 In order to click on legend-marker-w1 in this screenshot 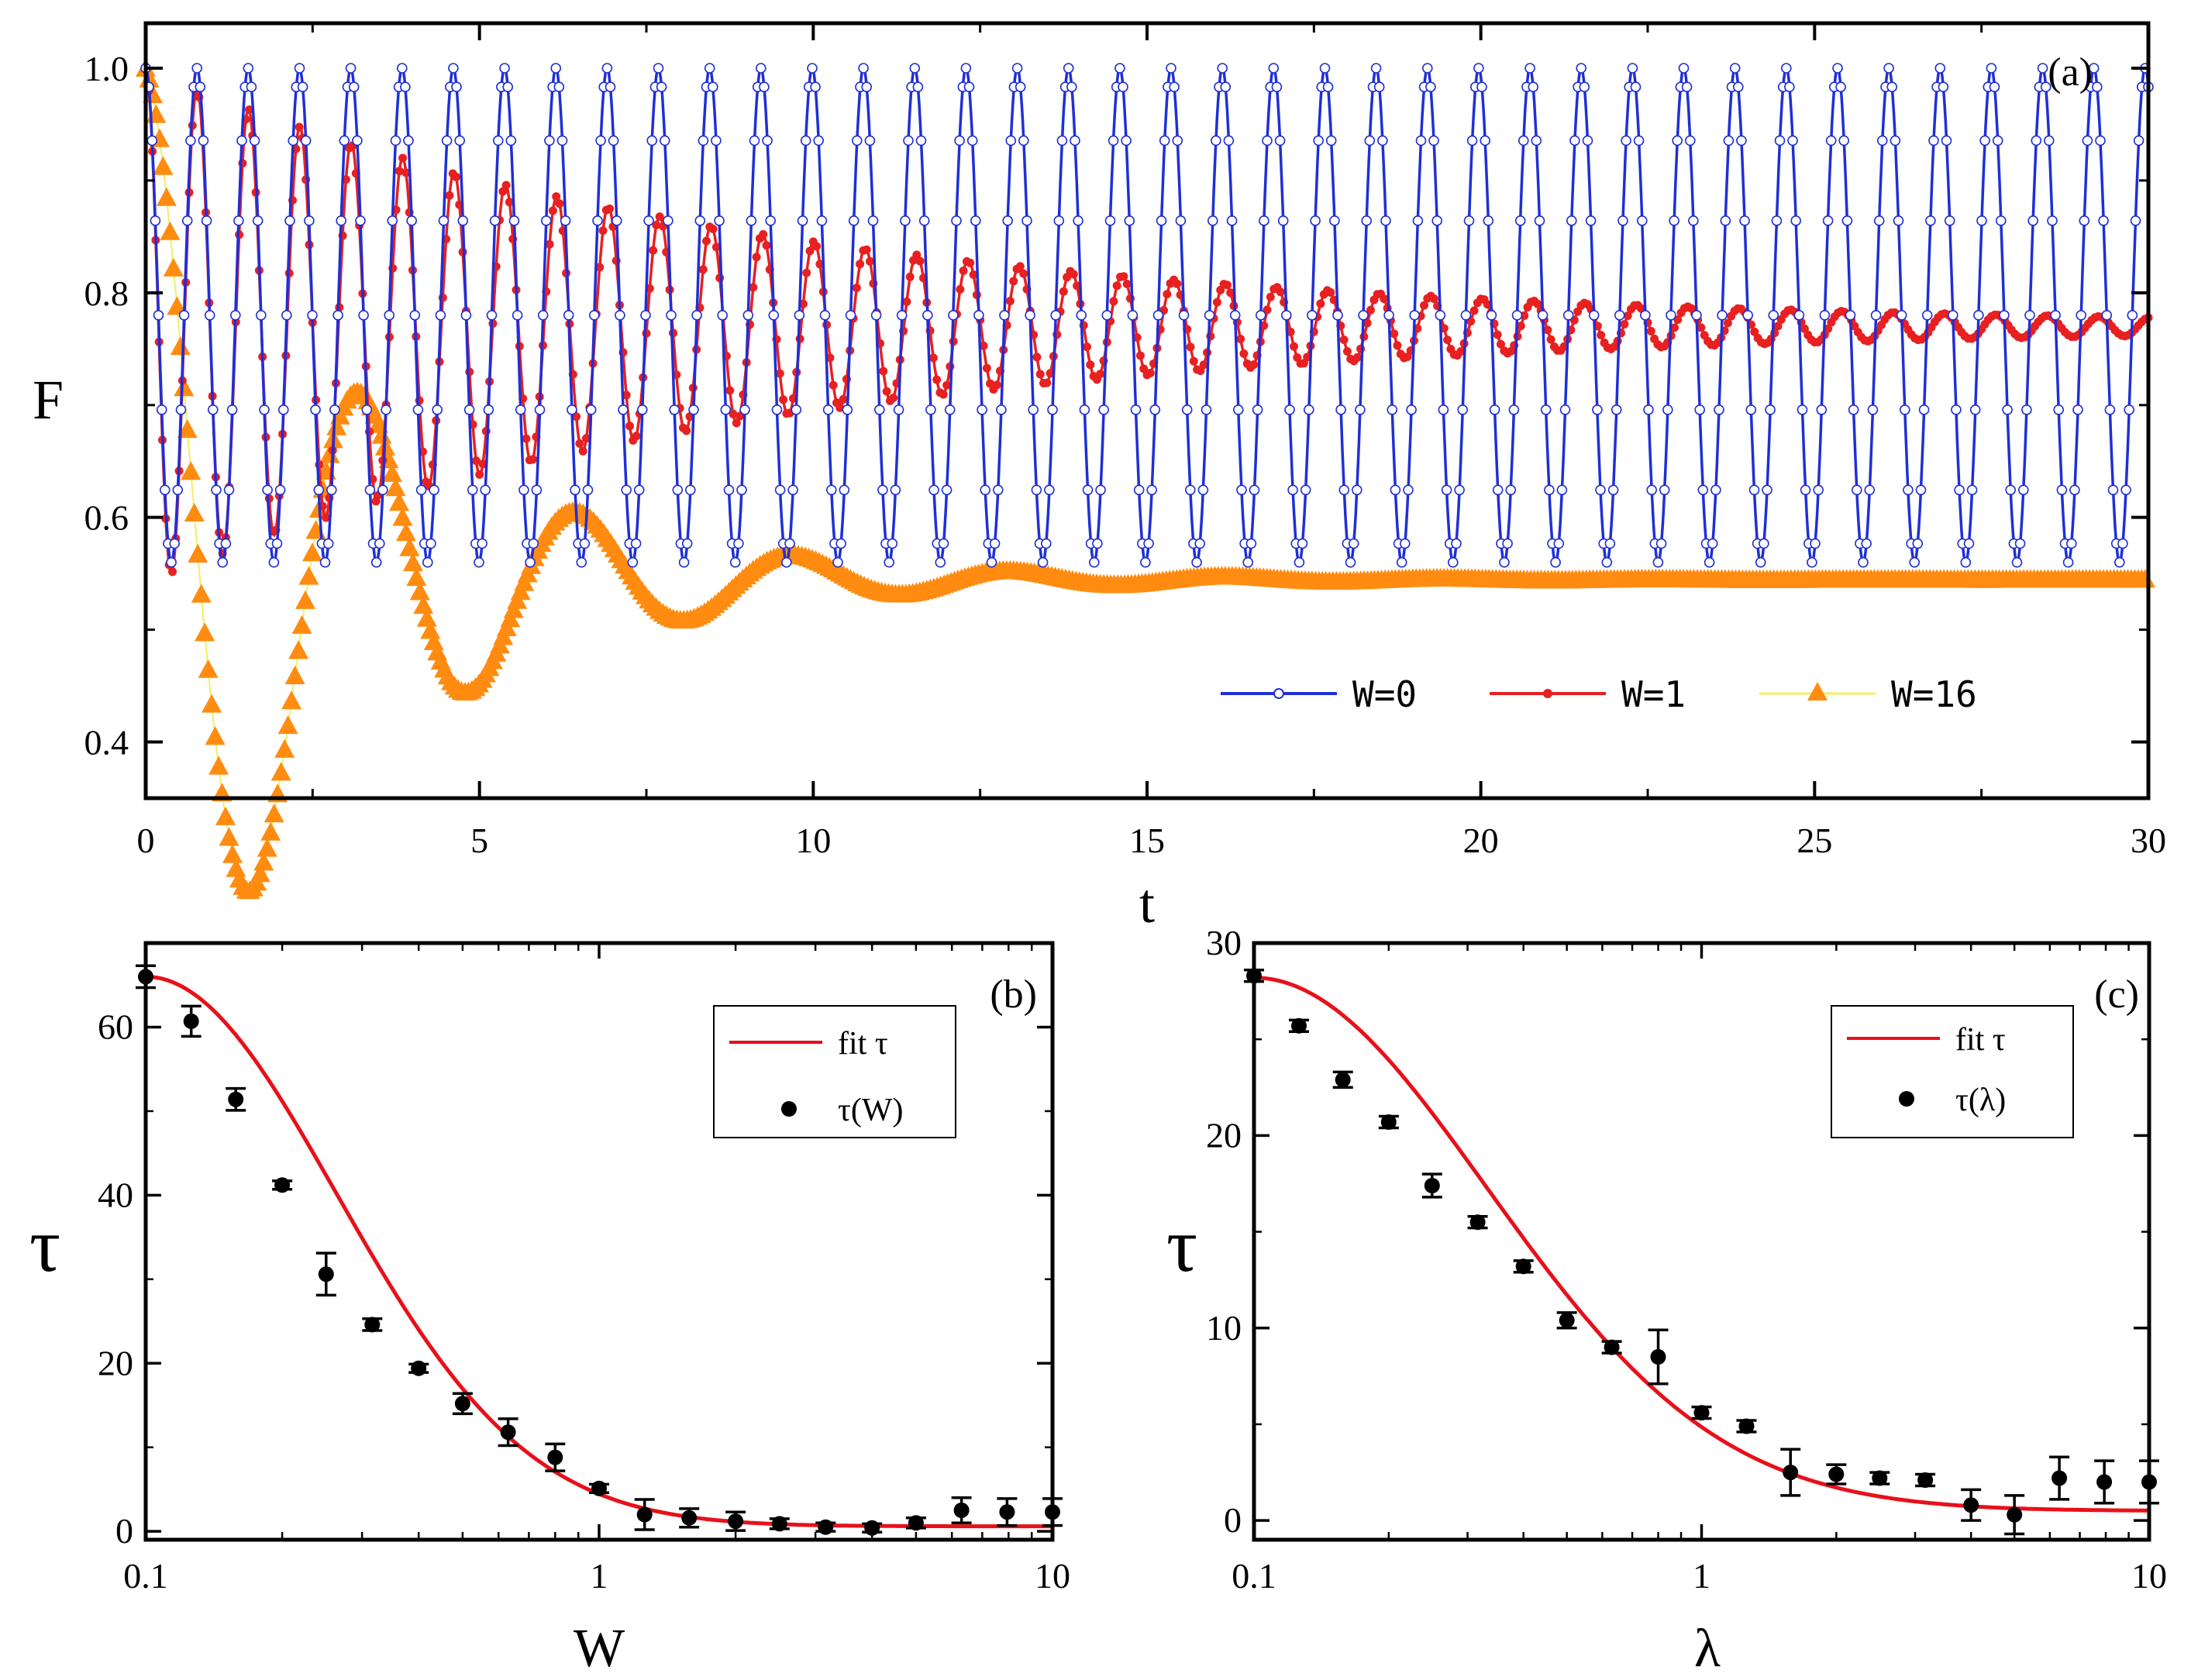, I will do `click(1548, 693)`.